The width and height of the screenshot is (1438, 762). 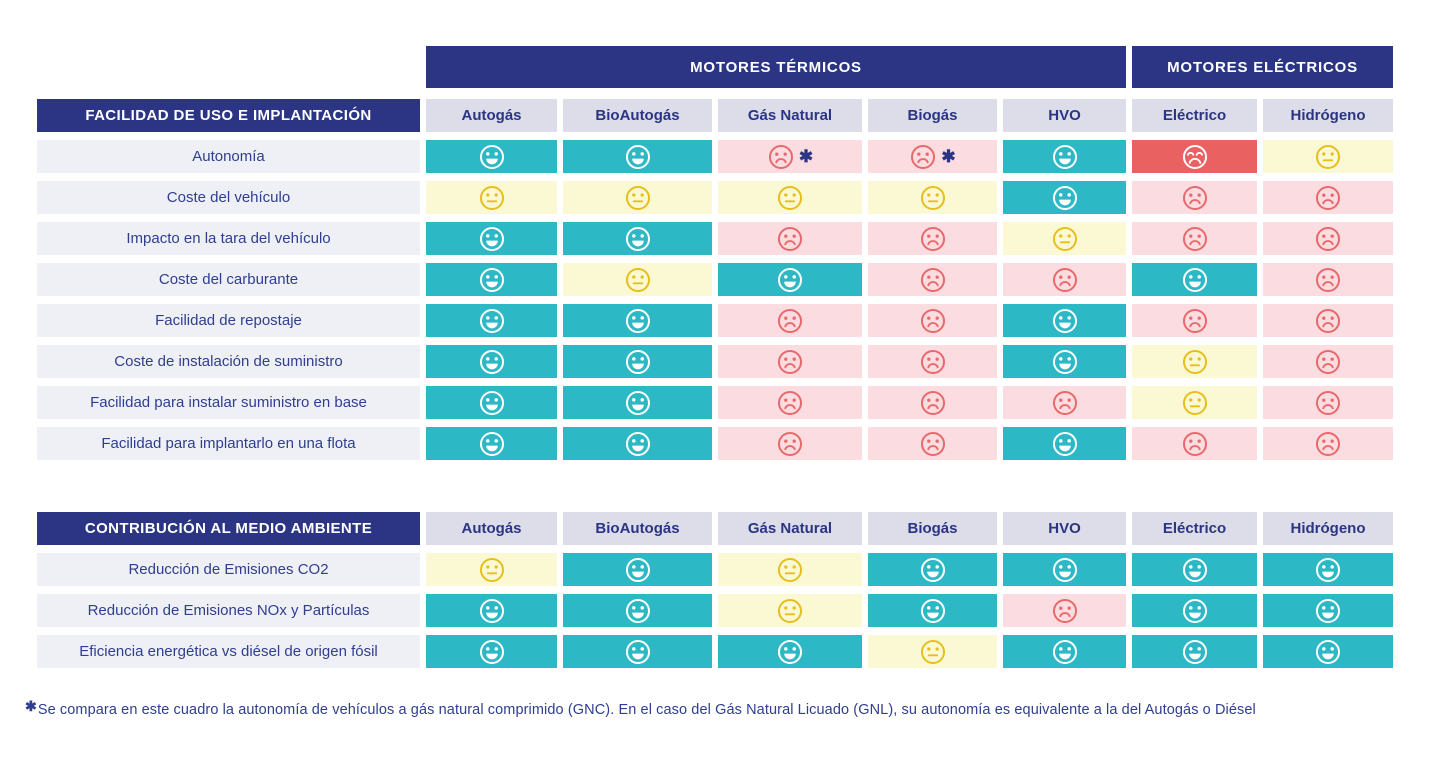 I want to click on column-header-gás-natural: Gás Natural, so click(x=790, y=115).